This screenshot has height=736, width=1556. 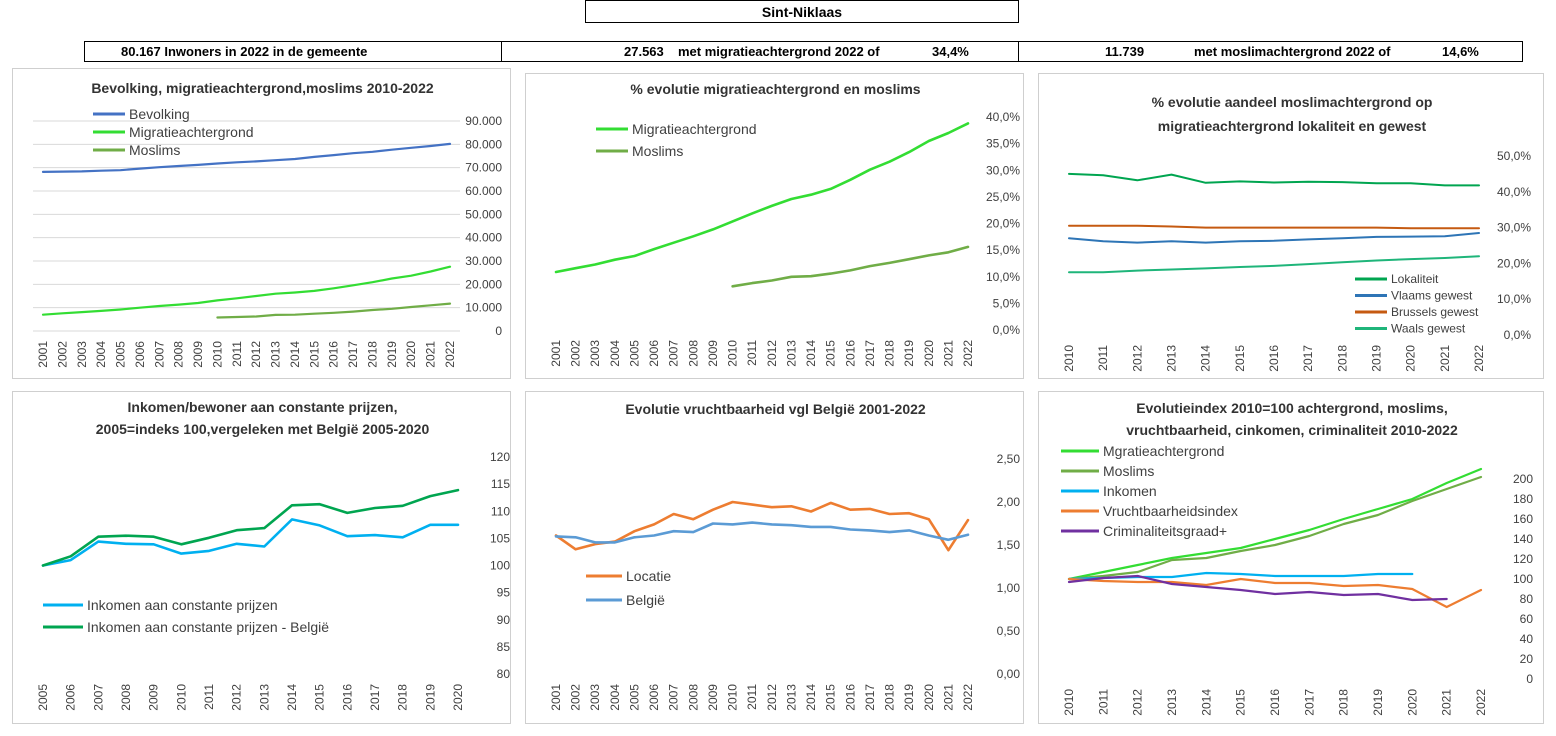 I want to click on x-tick-label: 2015, so click(x=831, y=353).